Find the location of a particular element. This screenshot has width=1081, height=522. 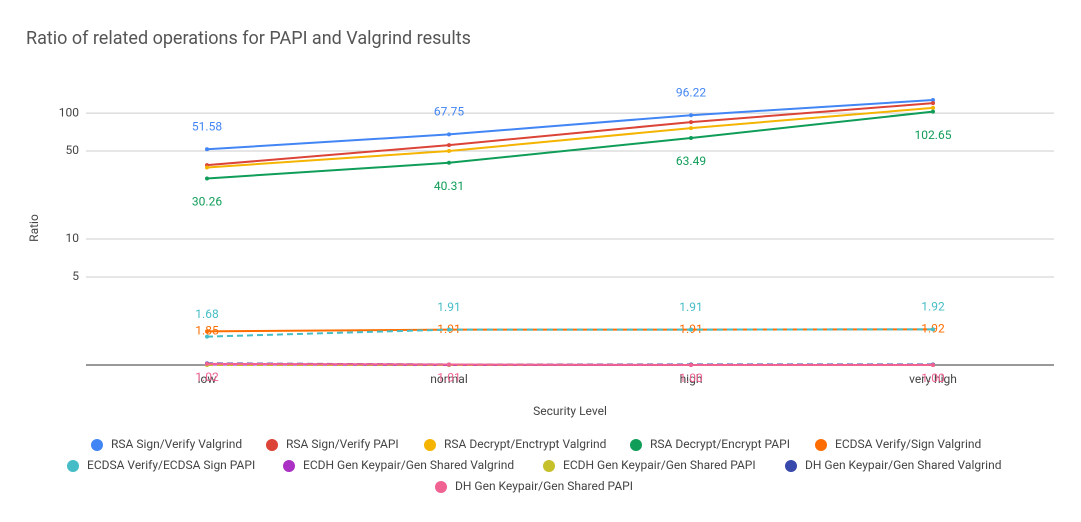

legend-label: ECDH Gen Keypair/Gen Shared PAPI is located at coordinates (659, 465).